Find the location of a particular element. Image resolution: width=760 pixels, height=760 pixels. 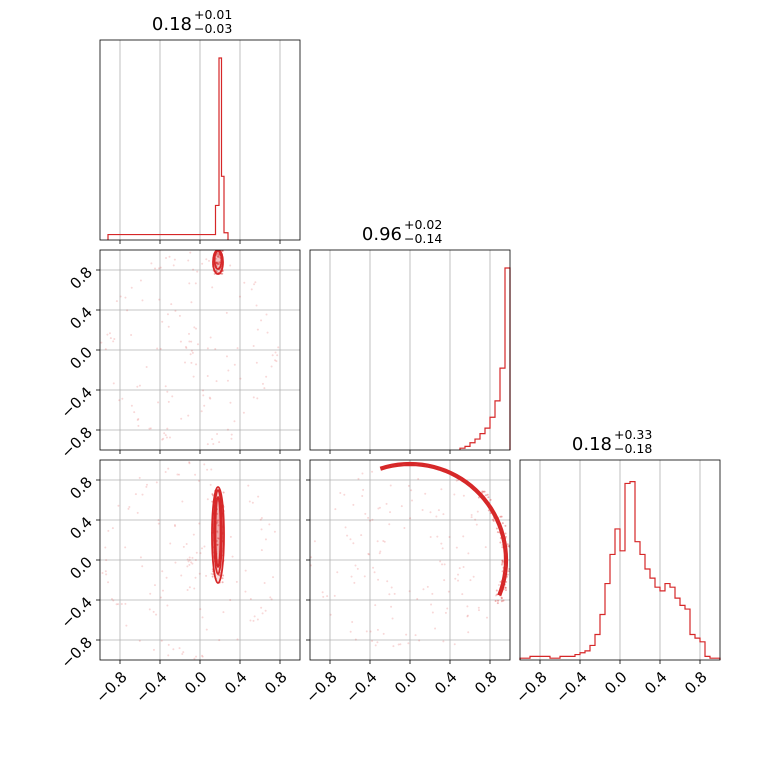

y-tick-label: 0.4 is located at coordinates (81, 318).